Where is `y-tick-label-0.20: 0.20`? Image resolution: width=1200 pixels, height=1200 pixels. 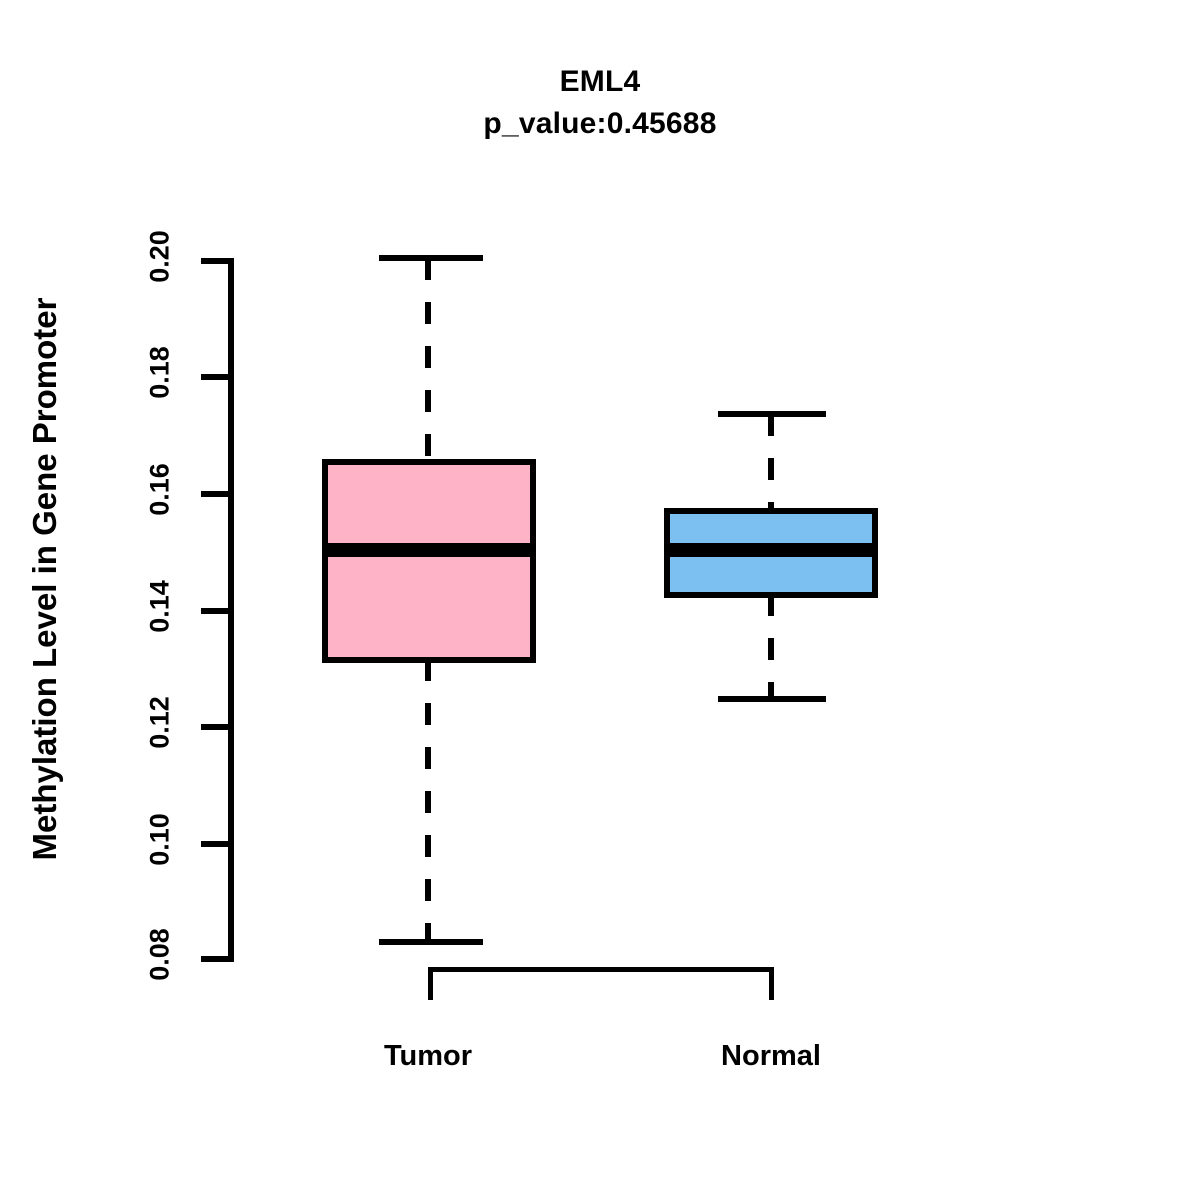
y-tick-label-0.20: 0.20 is located at coordinates (159, 256).